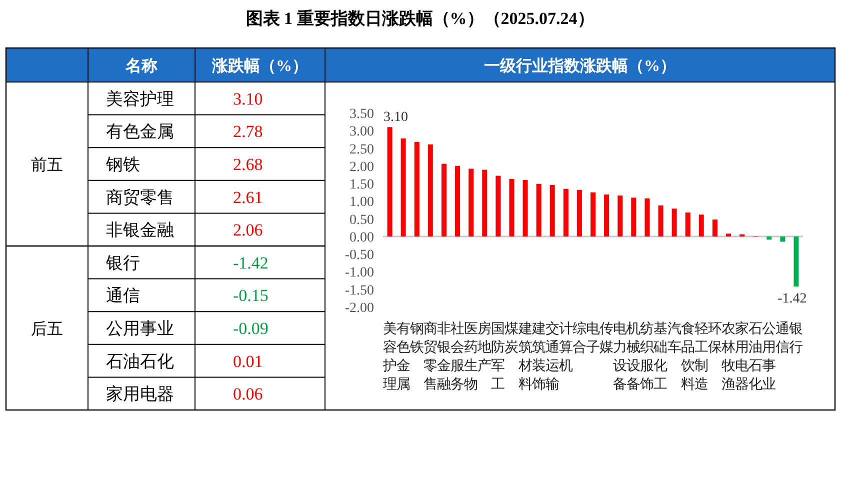  I want to click on category-label: 商贸零售, so click(140, 197).